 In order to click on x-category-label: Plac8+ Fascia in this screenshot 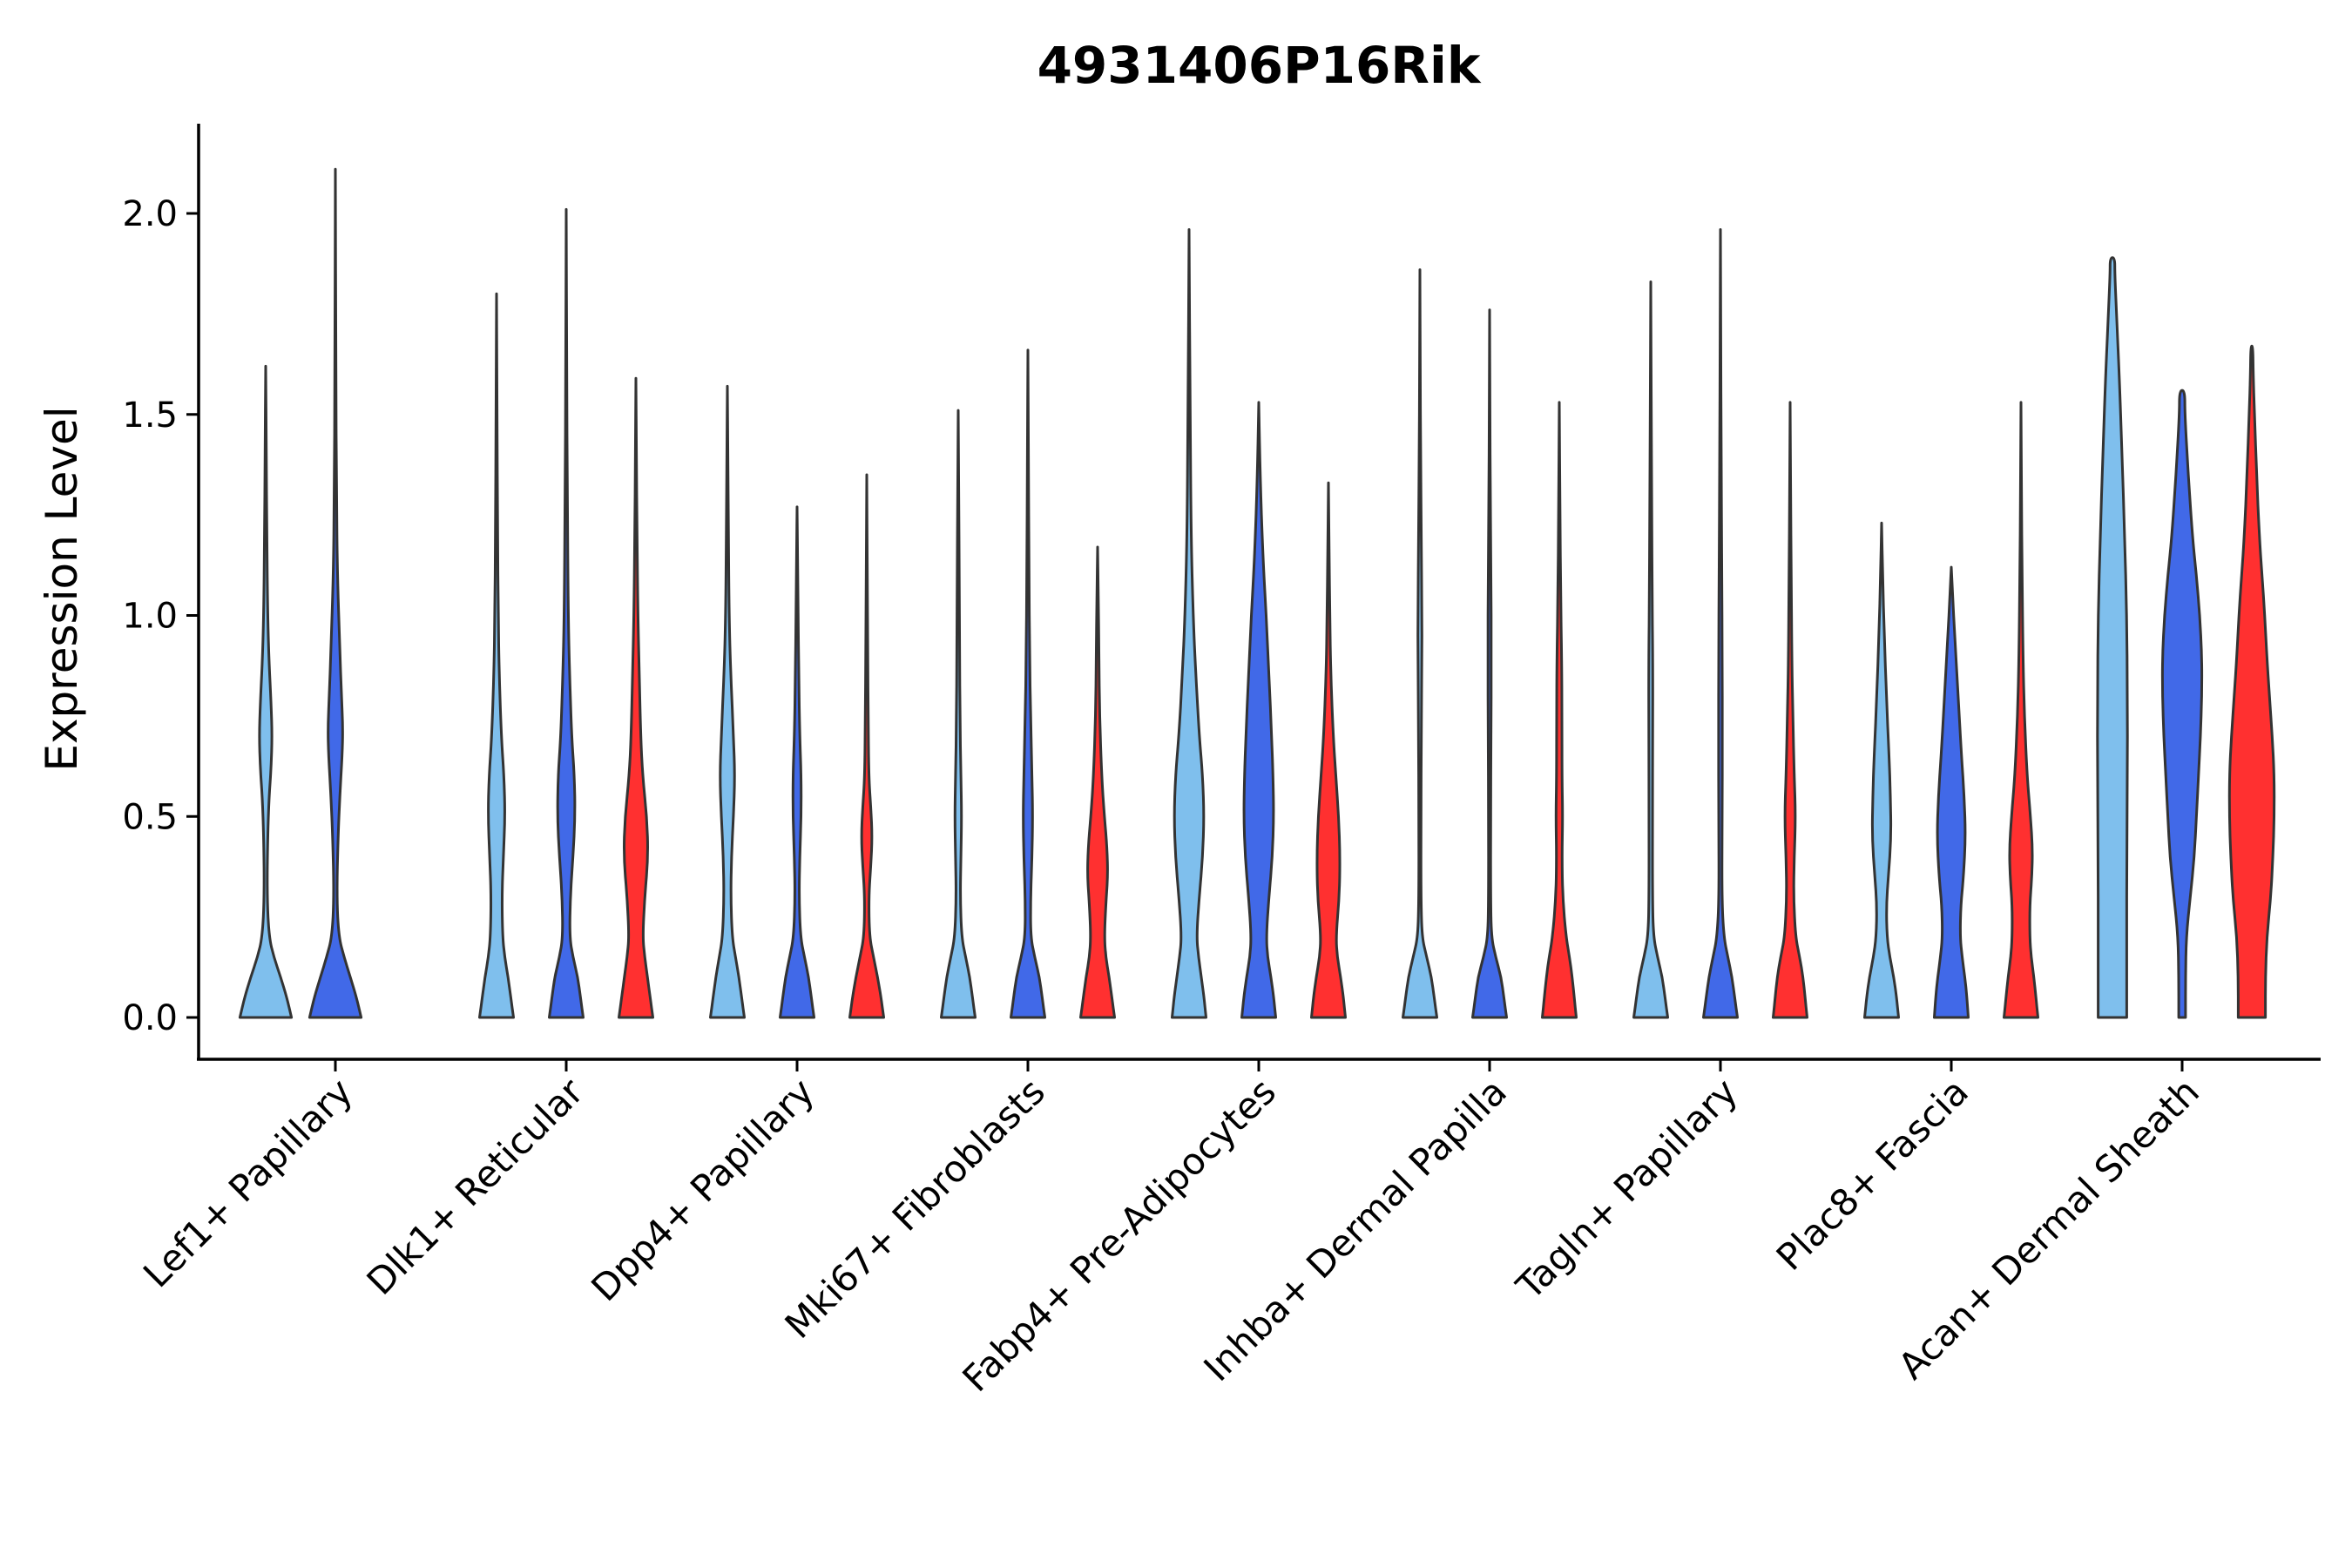, I will do `click(1872, 1174)`.